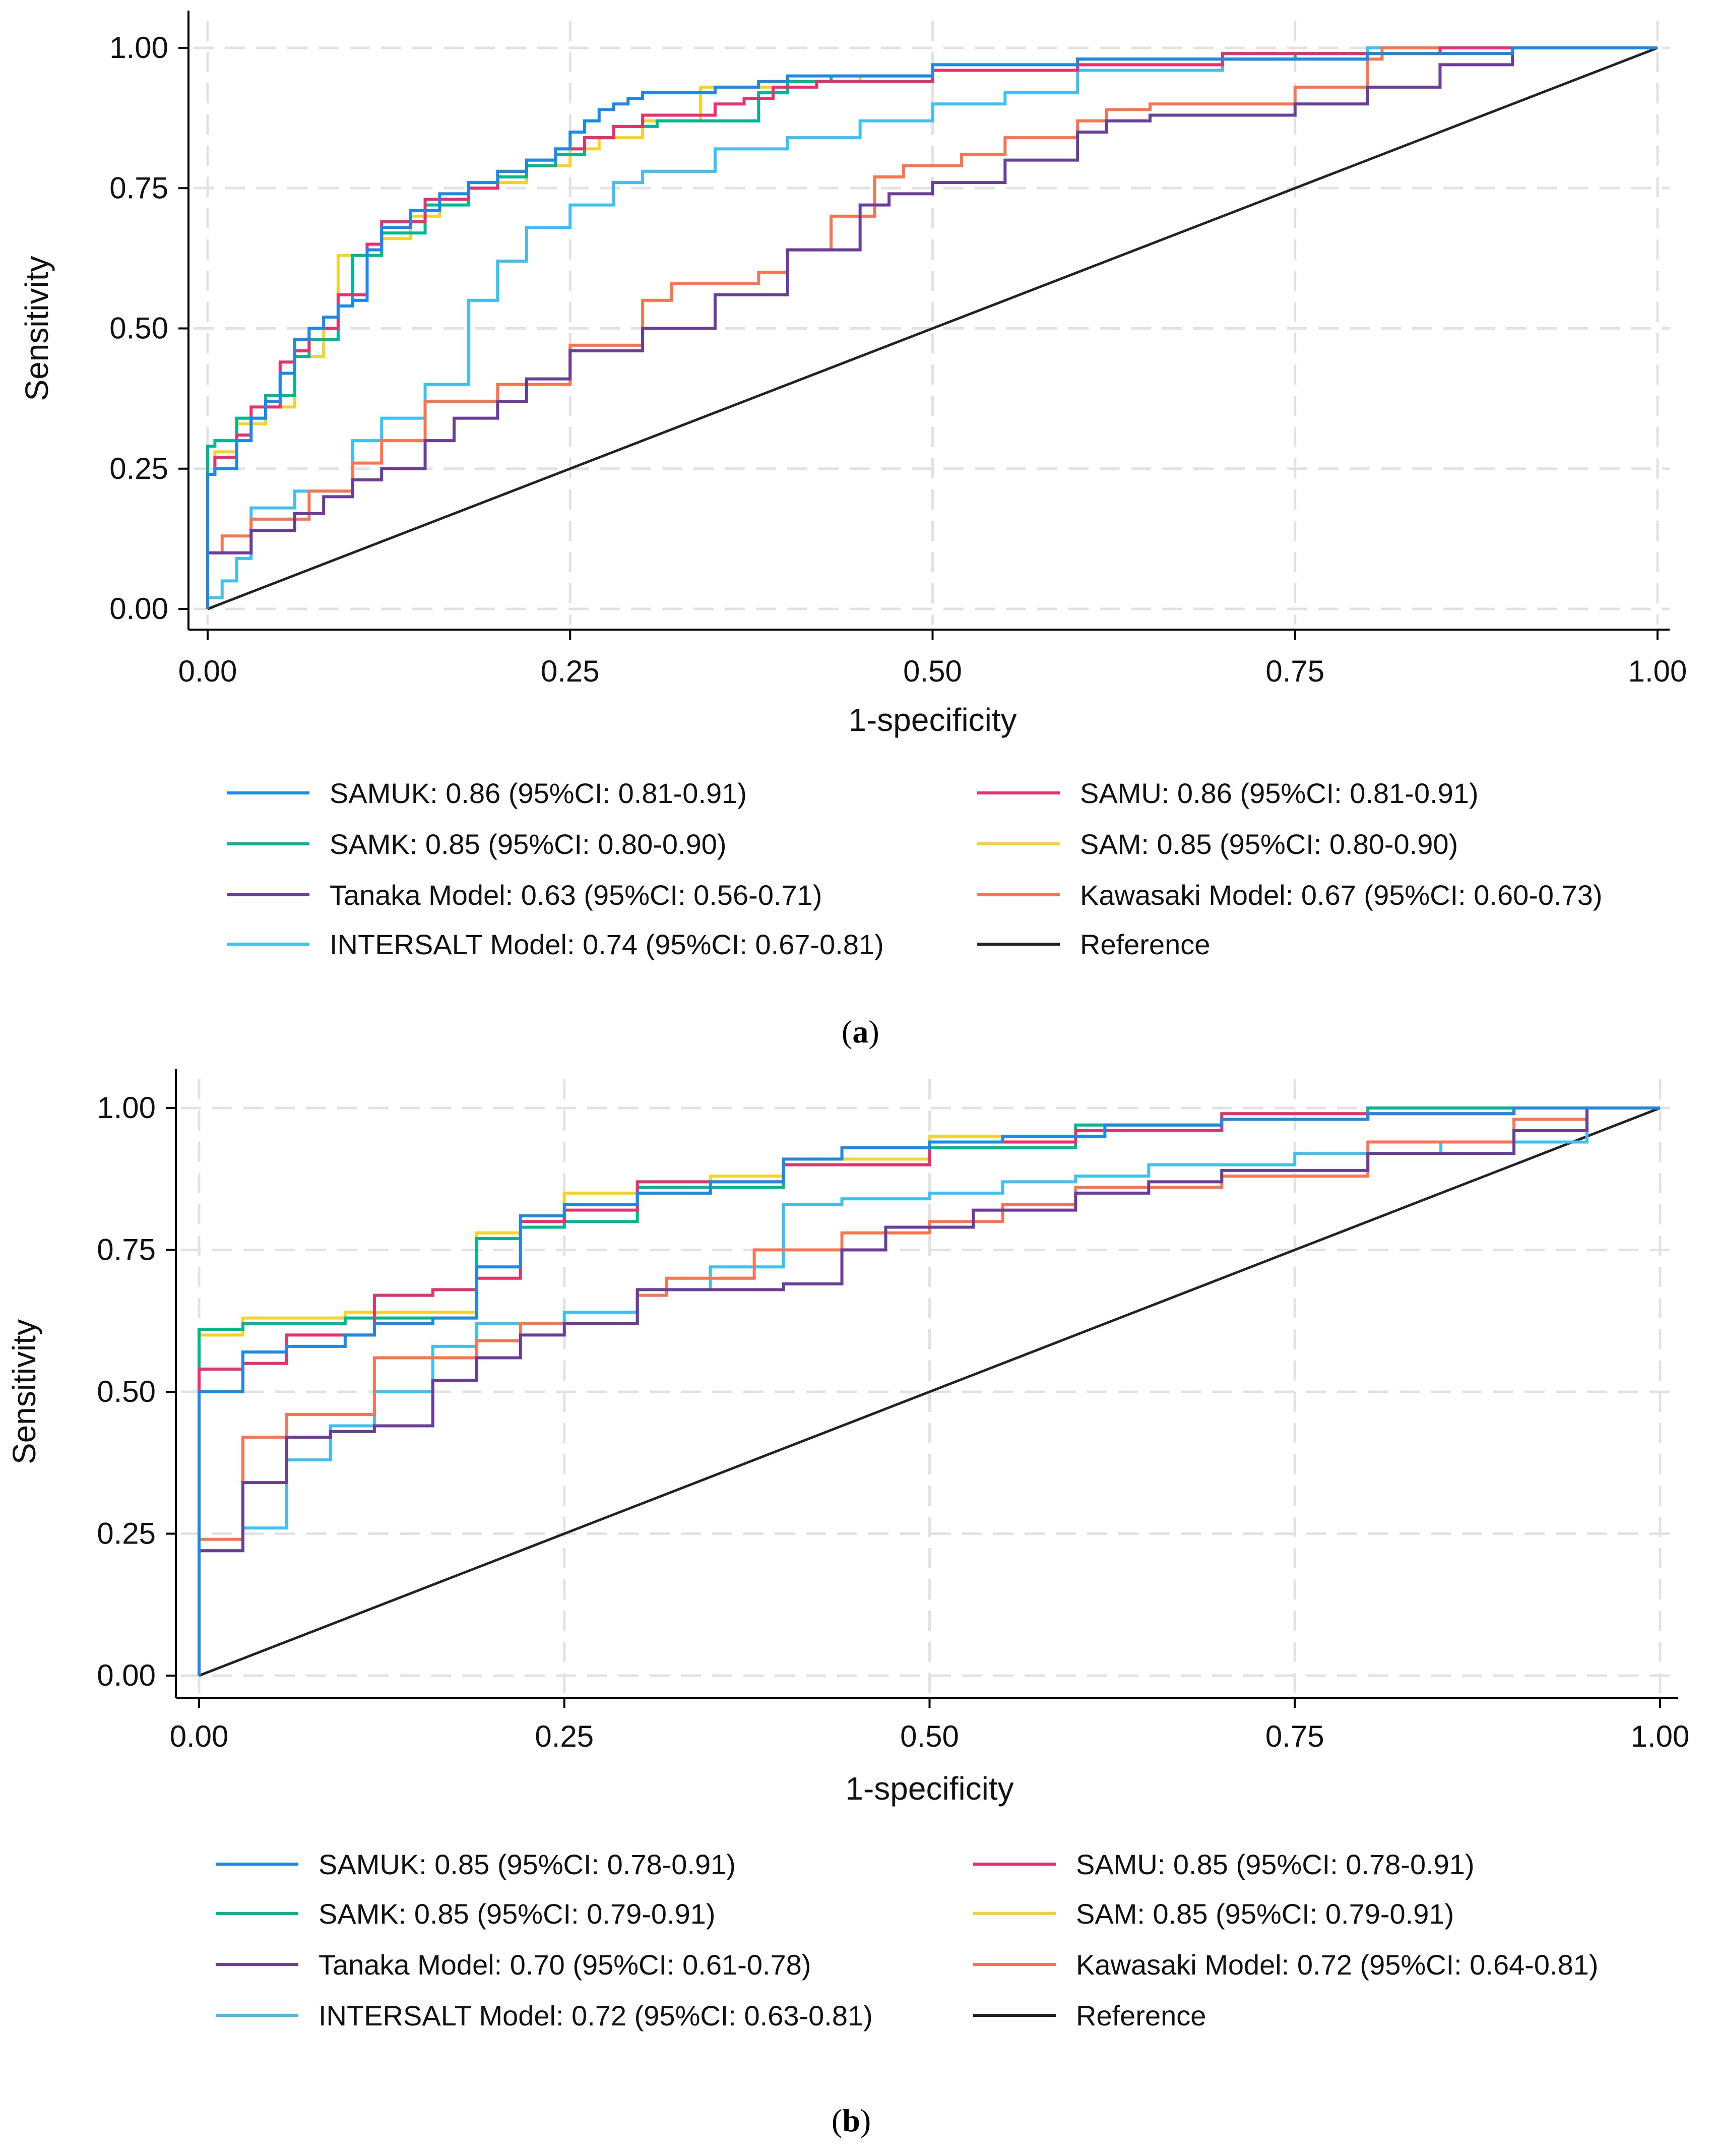 The height and width of the screenshot is (2156, 1718). Describe the element at coordinates (852, 2120) in the screenshot. I see `panel-caption-b: (b)` at that location.